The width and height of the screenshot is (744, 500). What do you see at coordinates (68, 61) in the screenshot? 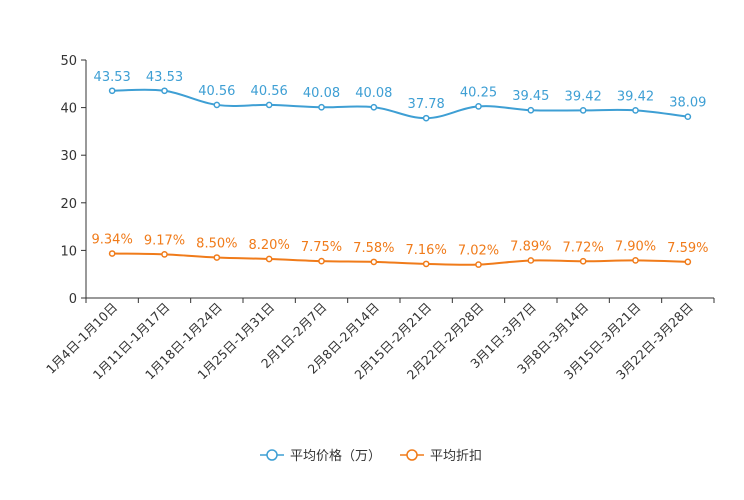
I see `y-tick-label: 50` at bounding box center [68, 61].